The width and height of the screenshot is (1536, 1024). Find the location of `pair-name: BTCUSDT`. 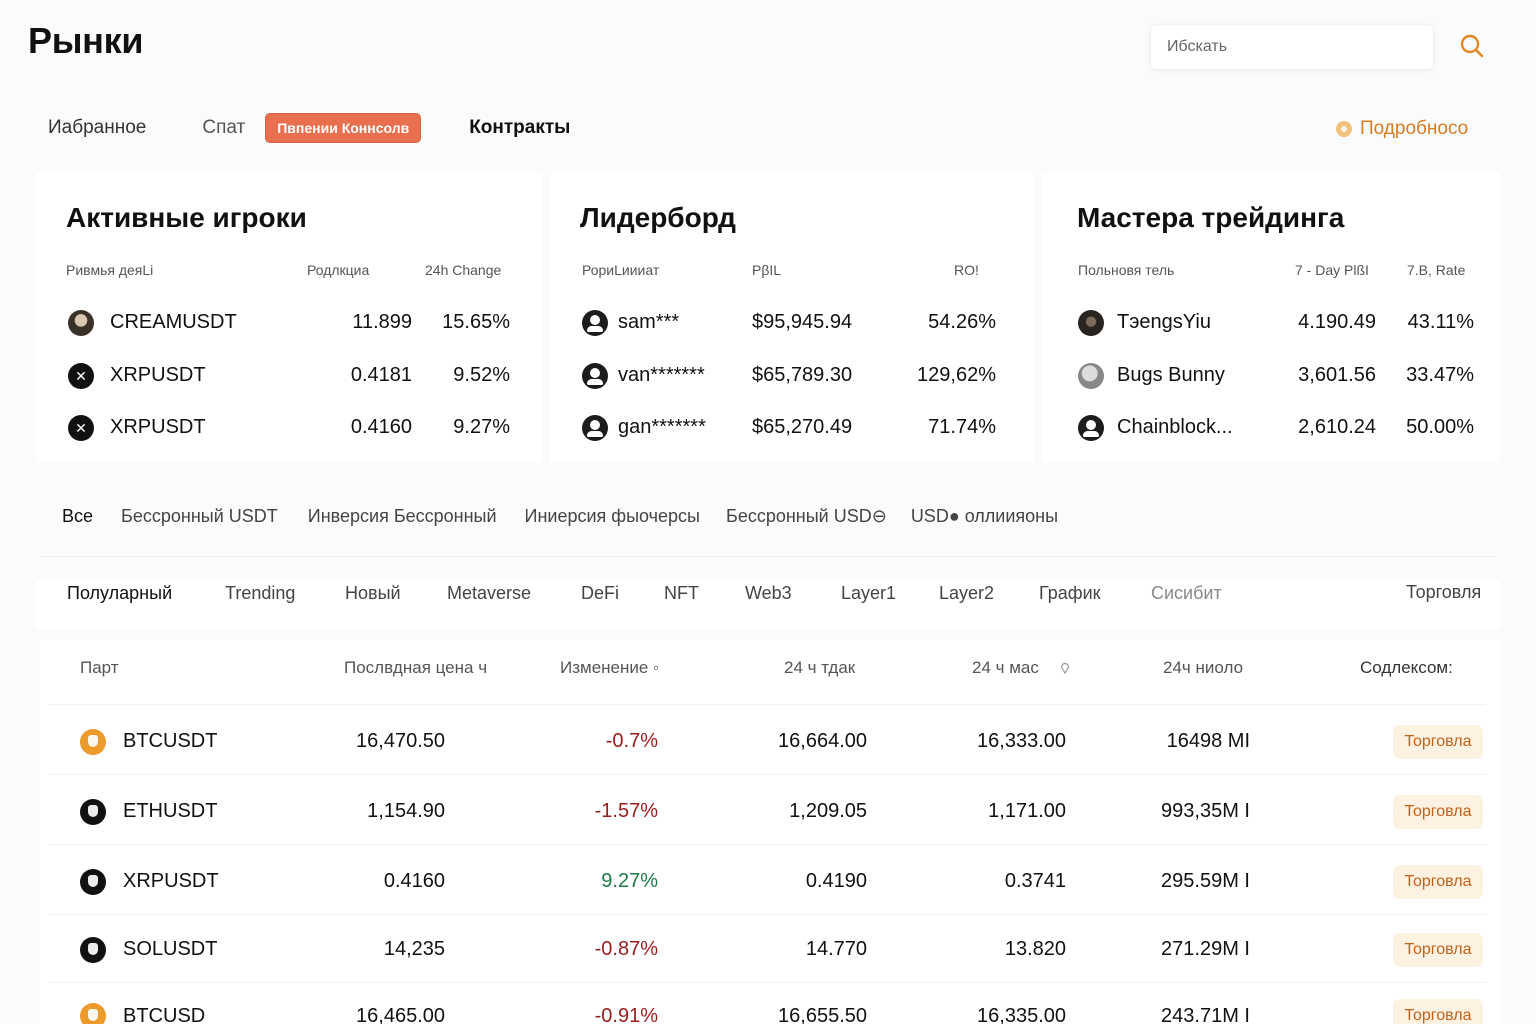

pair-name: BTCUSDT is located at coordinates (170, 741).